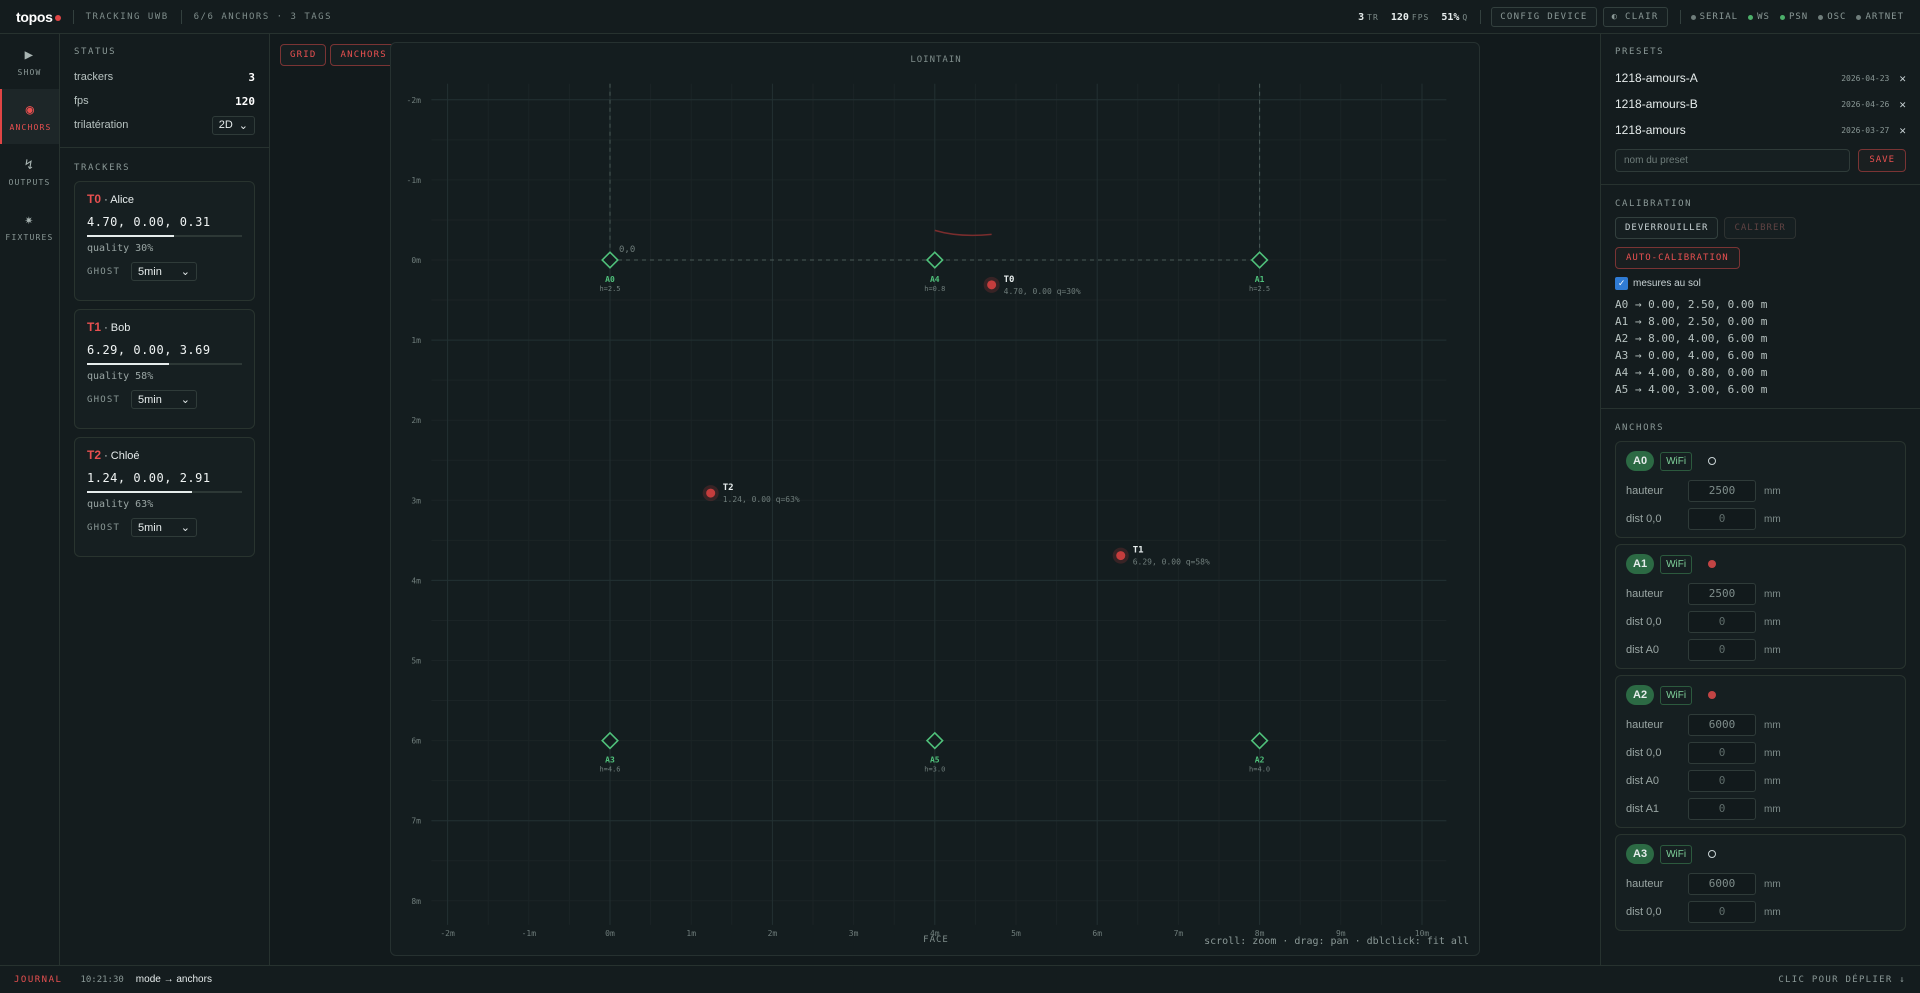 The image size is (1920, 993). I want to click on tracker-header: T0 · Alice, so click(111, 199).